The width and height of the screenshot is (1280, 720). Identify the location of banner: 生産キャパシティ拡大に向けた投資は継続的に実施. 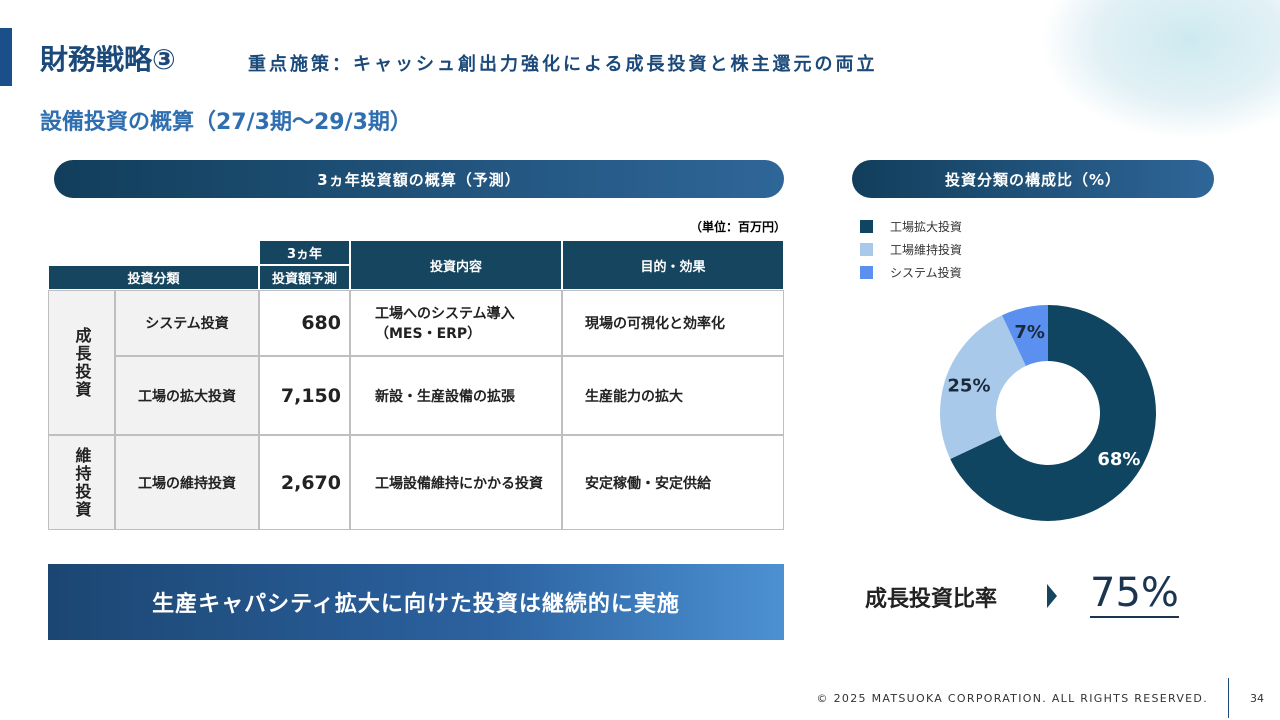
(416, 602).